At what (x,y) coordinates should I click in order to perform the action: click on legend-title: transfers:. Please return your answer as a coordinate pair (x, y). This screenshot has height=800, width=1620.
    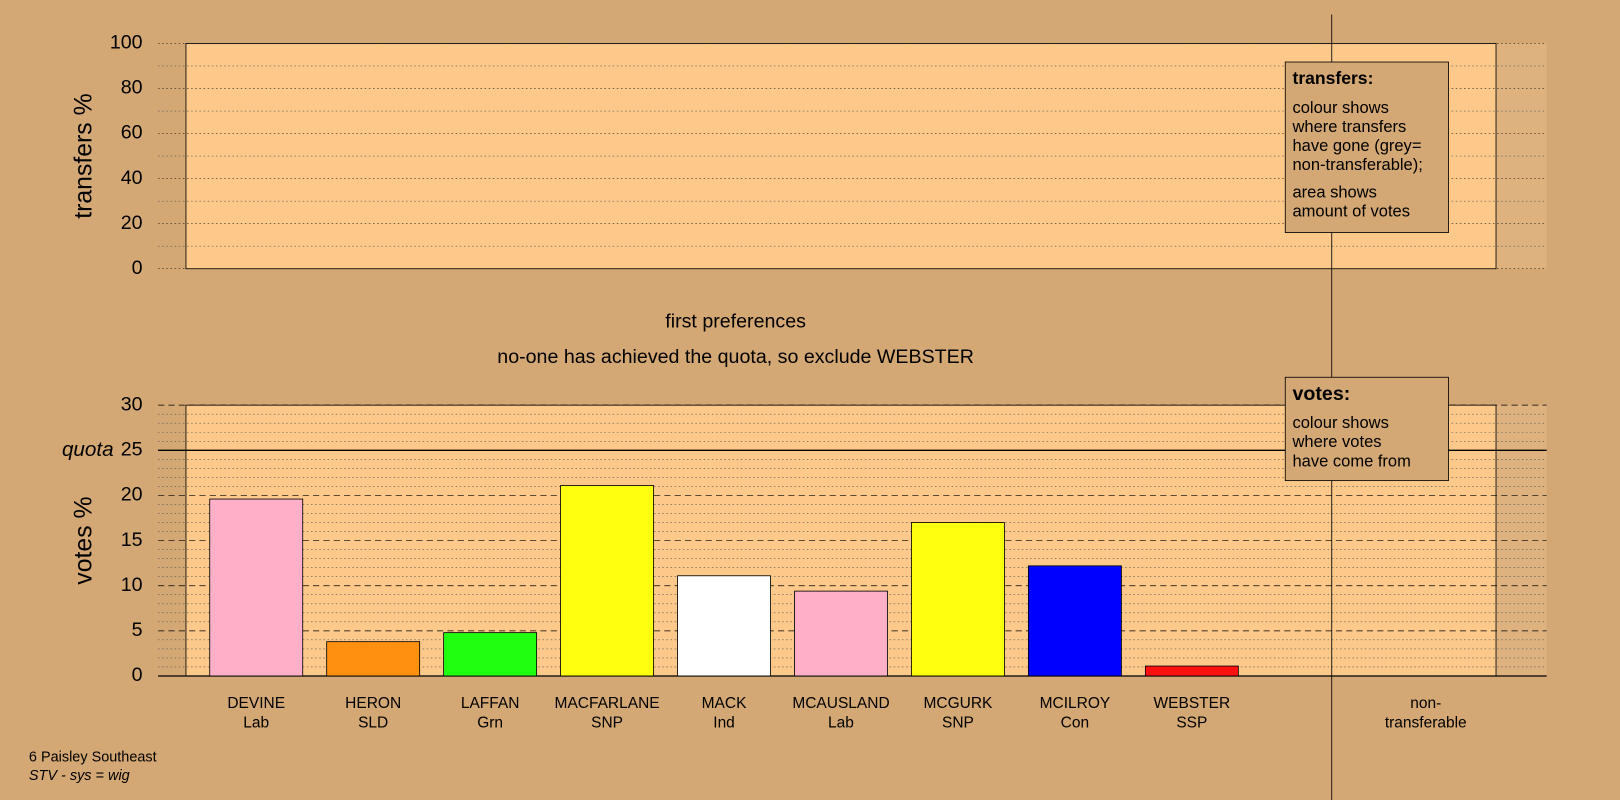
    Looking at the image, I should click on (1332, 78).